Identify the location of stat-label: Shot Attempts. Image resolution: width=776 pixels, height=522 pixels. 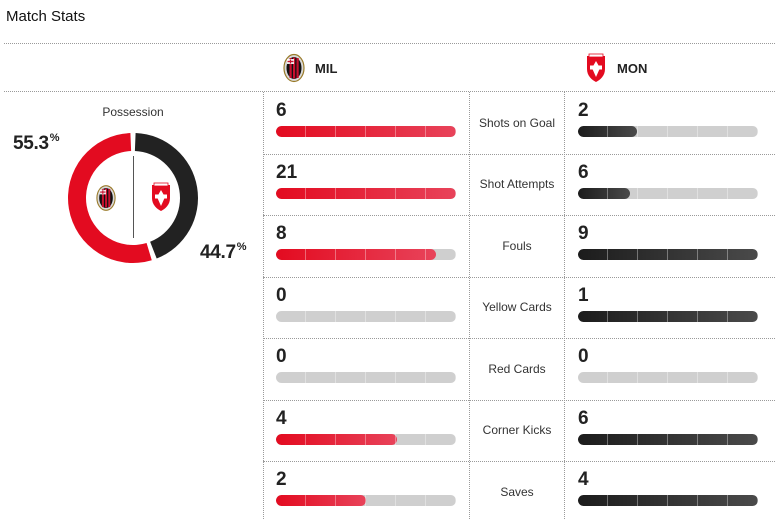
(517, 184).